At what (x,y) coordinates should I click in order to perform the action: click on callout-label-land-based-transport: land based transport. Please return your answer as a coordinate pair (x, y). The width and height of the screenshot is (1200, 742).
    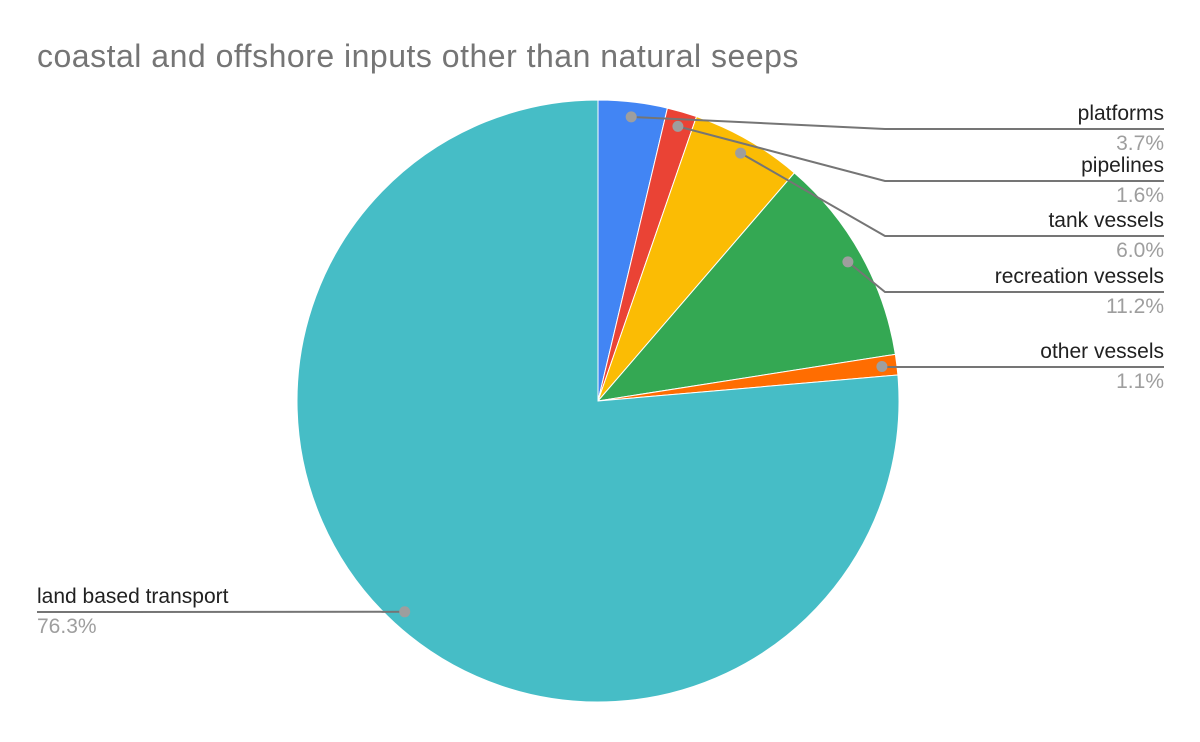
    Looking at the image, I should click on (133, 596).